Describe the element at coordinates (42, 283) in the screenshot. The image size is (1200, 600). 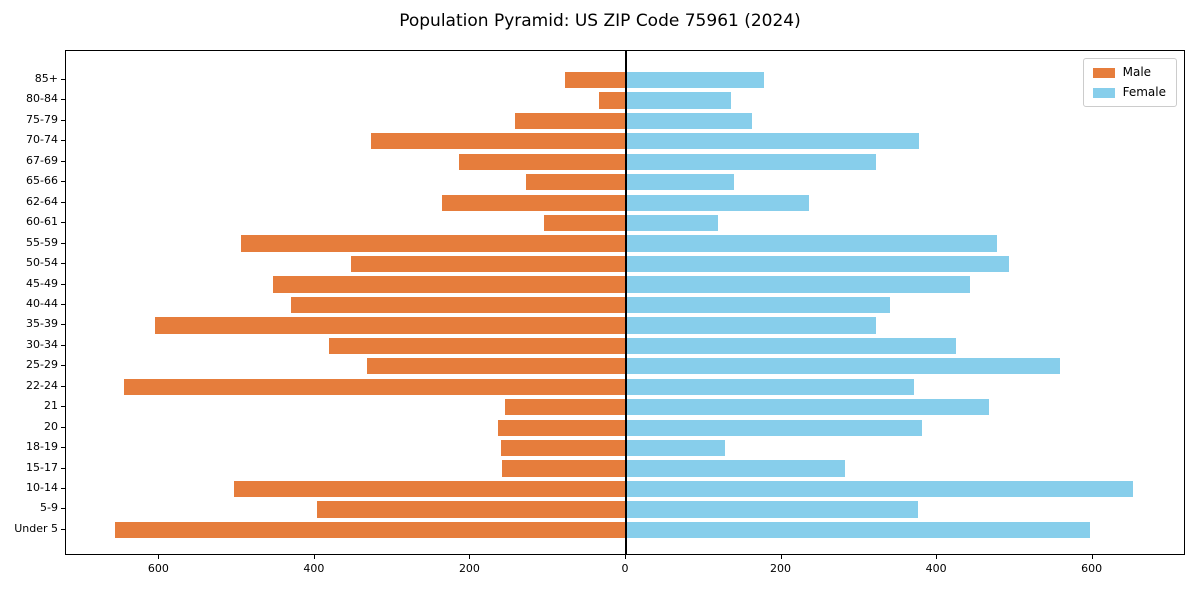
I see `y-tick-label: 45-49` at that location.